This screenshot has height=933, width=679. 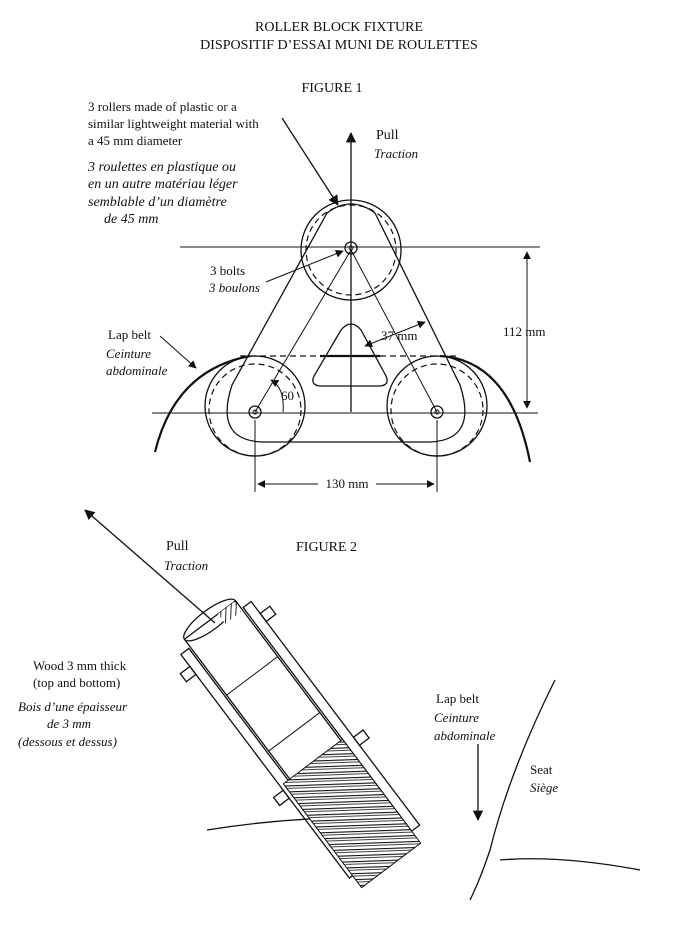 I want to click on right-bolt, so click(x=437, y=412).